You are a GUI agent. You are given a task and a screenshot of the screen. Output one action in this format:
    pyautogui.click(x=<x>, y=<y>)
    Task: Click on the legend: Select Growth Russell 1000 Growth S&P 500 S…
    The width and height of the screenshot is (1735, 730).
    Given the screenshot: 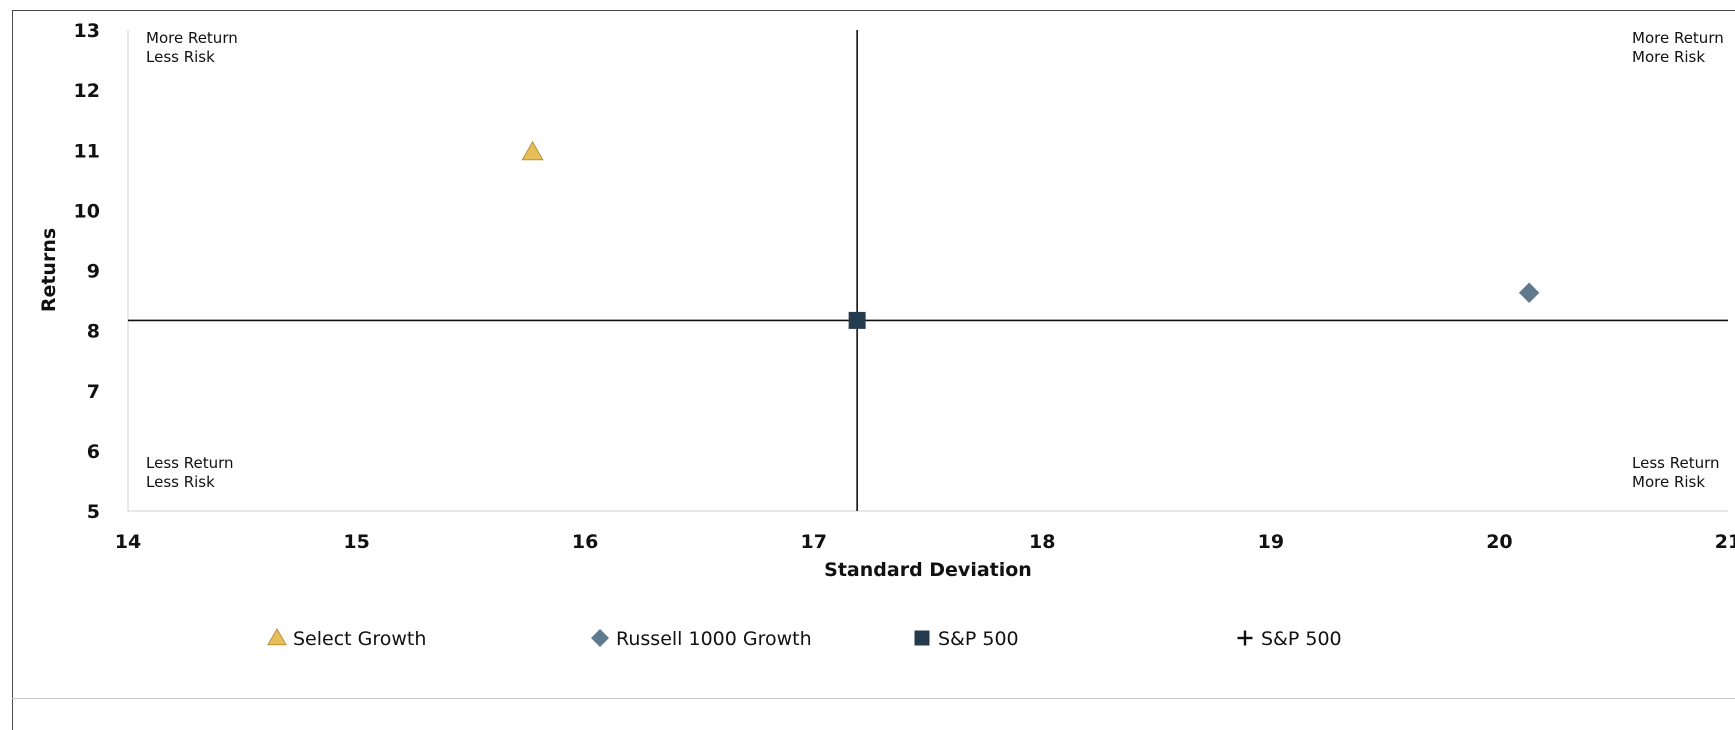 What is the action you would take?
    pyautogui.click(x=804, y=638)
    